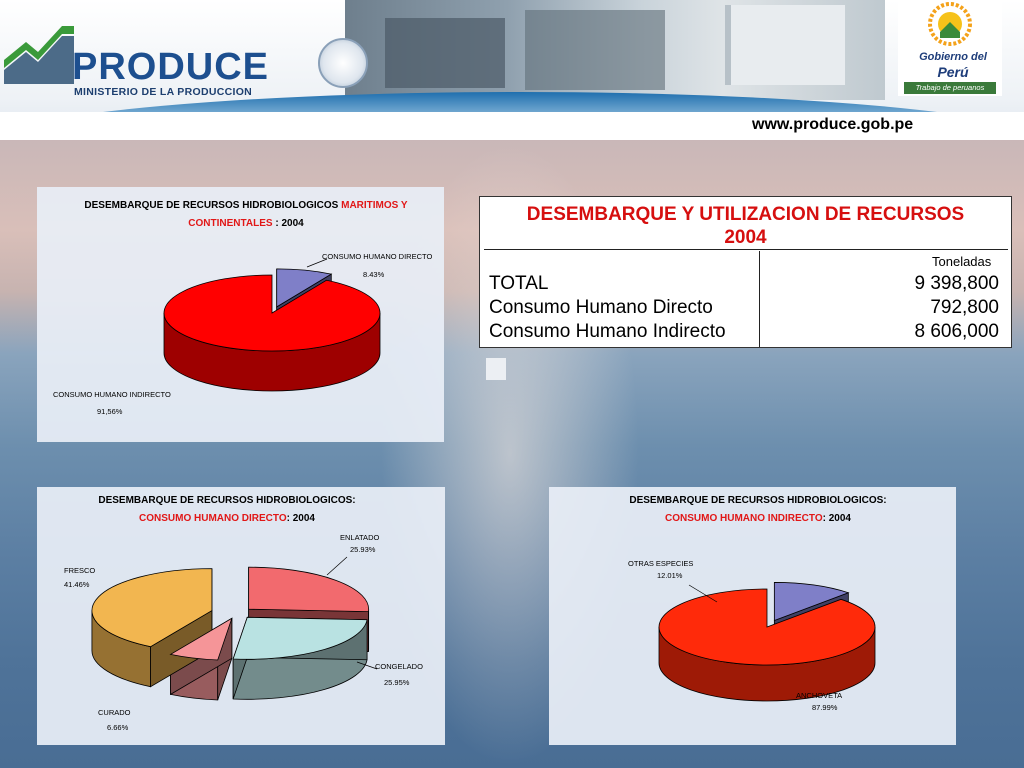 The image size is (1024, 768). Describe the element at coordinates (112, 394) in the screenshot. I see `slice-label-name: CONSUMO HUMANO INDIRECTO` at that location.